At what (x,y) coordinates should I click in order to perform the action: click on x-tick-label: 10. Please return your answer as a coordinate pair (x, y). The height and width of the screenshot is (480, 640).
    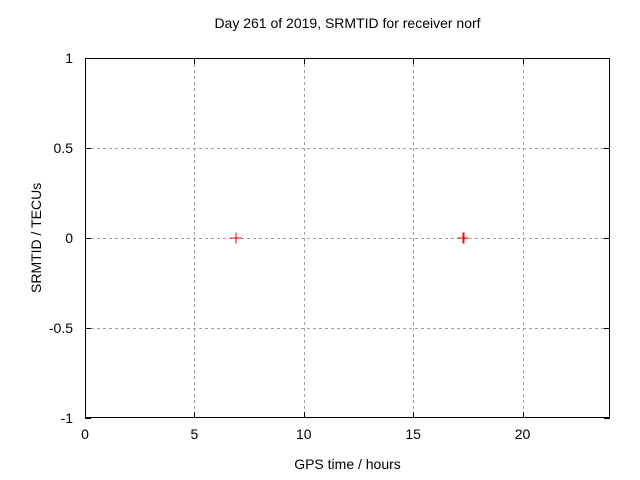
    Looking at the image, I should click on (303, 434).